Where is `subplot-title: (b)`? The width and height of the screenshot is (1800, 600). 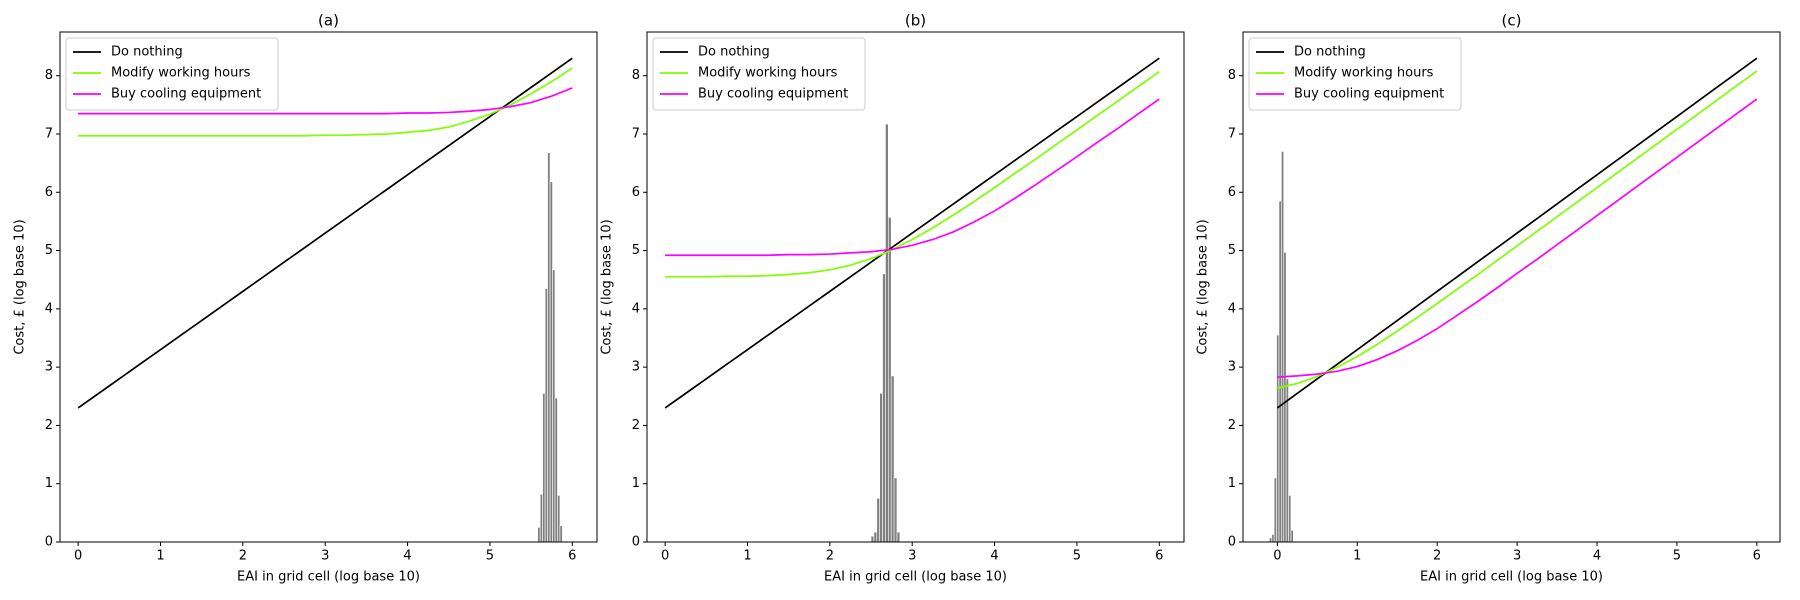
subplot-title: (b) is located at coordinates (915, 21).